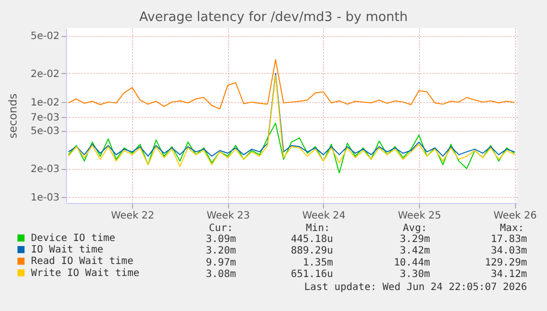 Image resolution: width=547 pixels, height=311 pixels. Describe the element at coordinates (45, 170) in the screenshot. I see `y-tick-label: 2e-03` at that location.